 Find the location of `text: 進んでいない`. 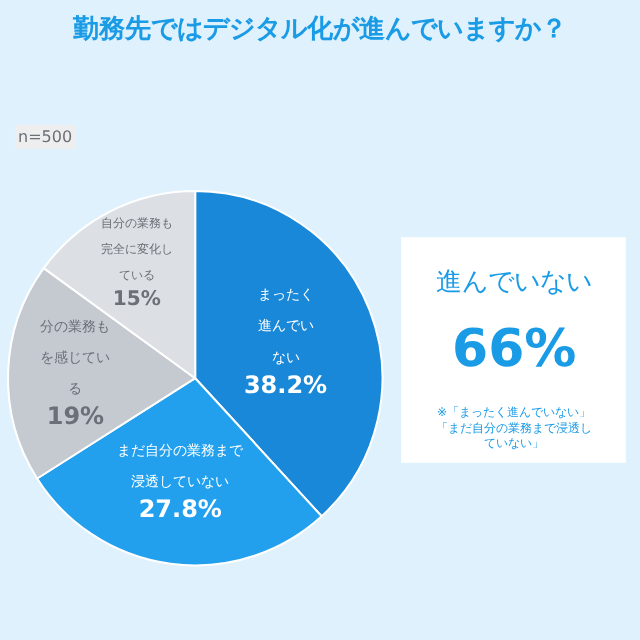

text: 進んでいない is located at coordinates (514, 283).